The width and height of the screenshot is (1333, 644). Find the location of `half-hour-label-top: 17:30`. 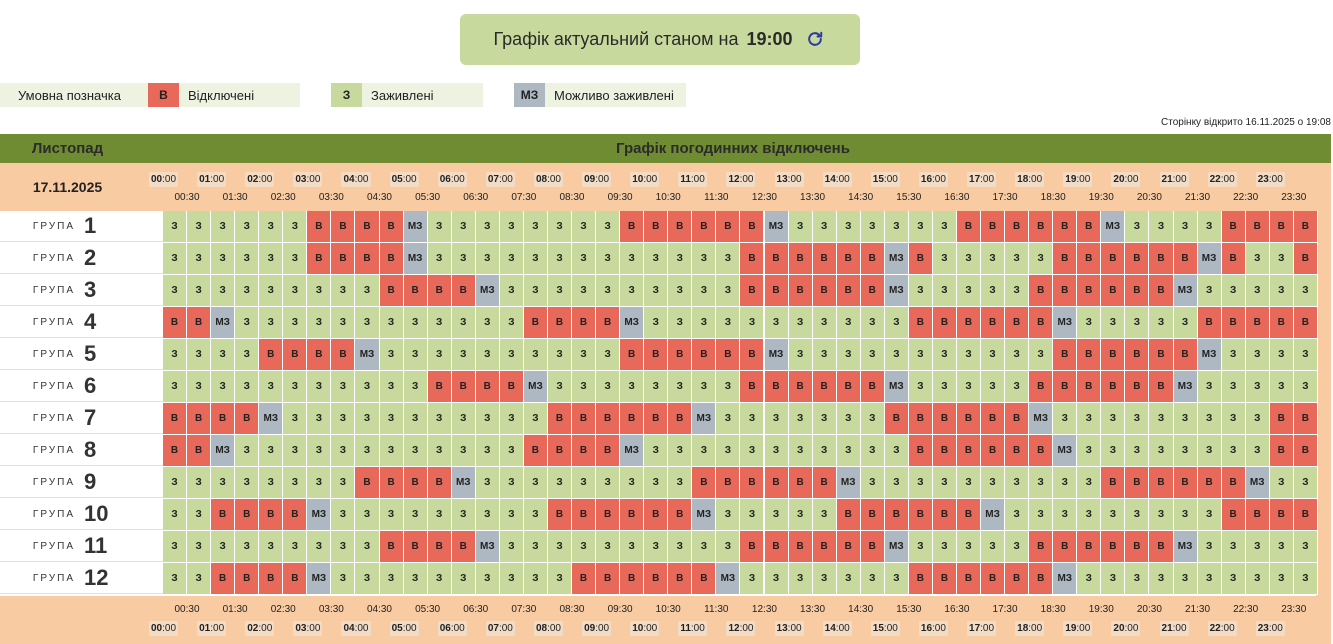

half-hour-label-top: 17:30 is located at coordinates (1005, 197).